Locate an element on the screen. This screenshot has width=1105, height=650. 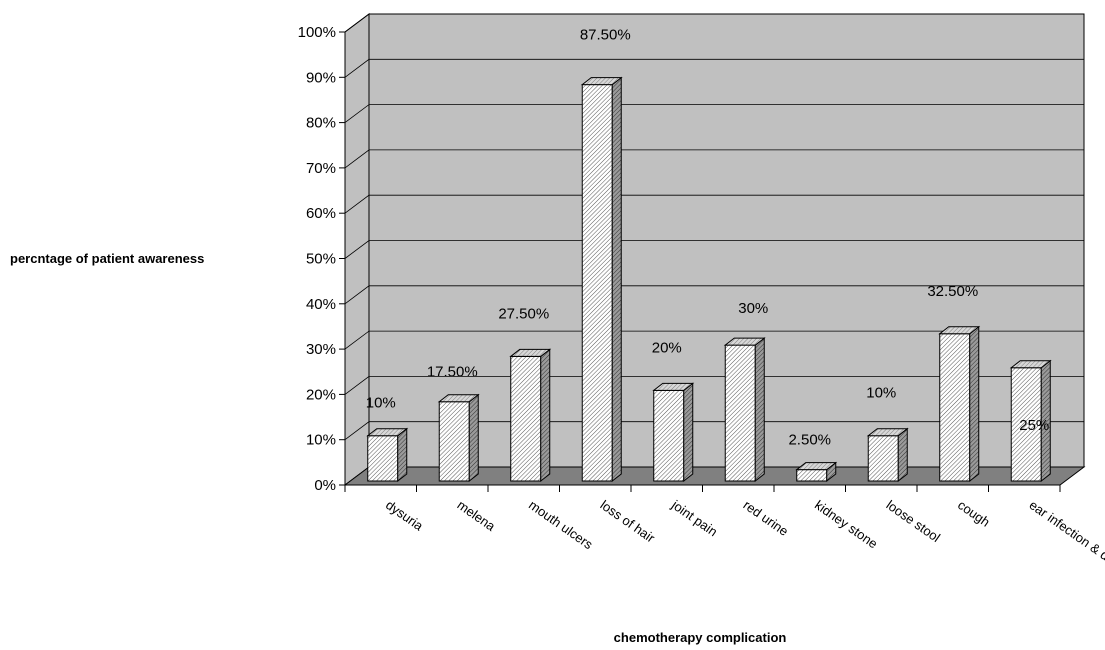
y-axis: 0% 10% 20% 30% 40% 50% 60% 70% 80% 90% 100% is located at coordinates (322, 259).